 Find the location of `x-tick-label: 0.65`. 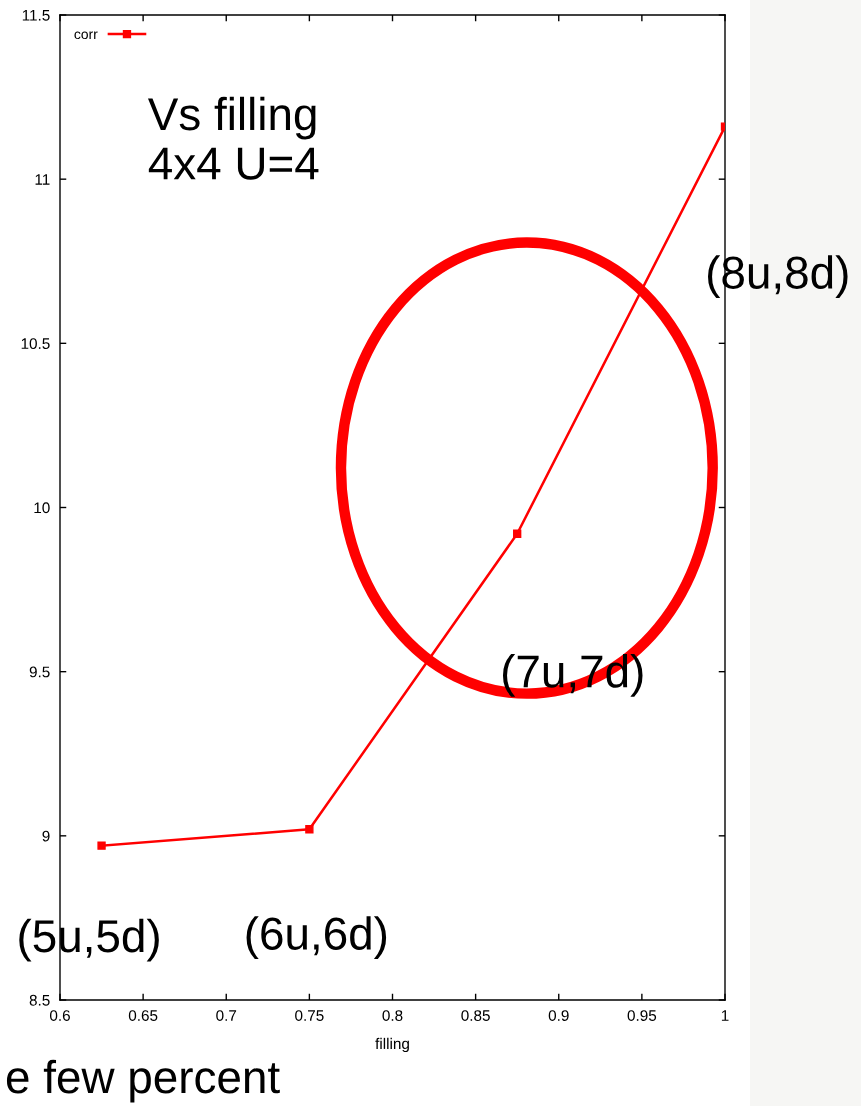

x-tick-label: 0.65 is located at coordinates (143, 1015).